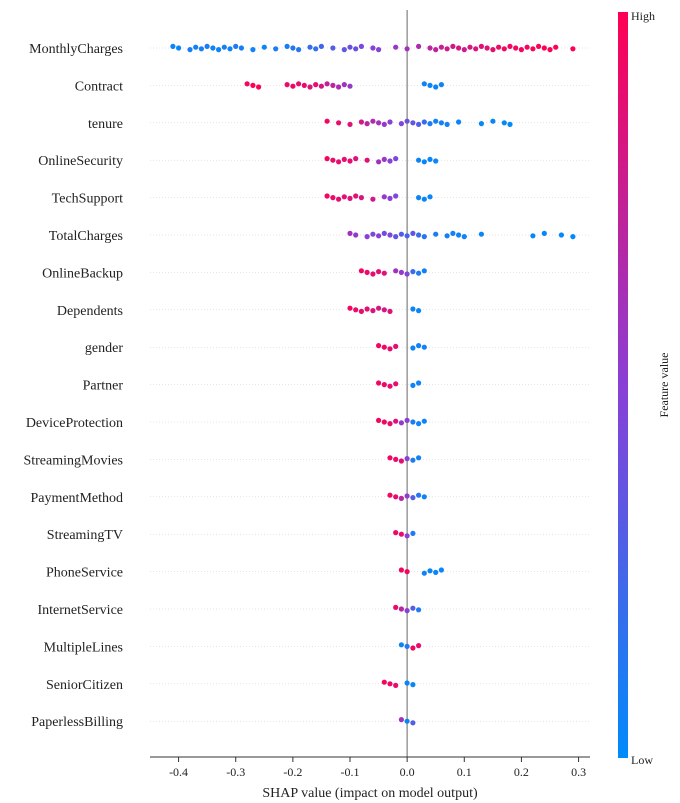  What do you see at coordinates (84, 573) in the screenshot?
I see `feature-label: PhoneService` at bounding box center [84, 573].